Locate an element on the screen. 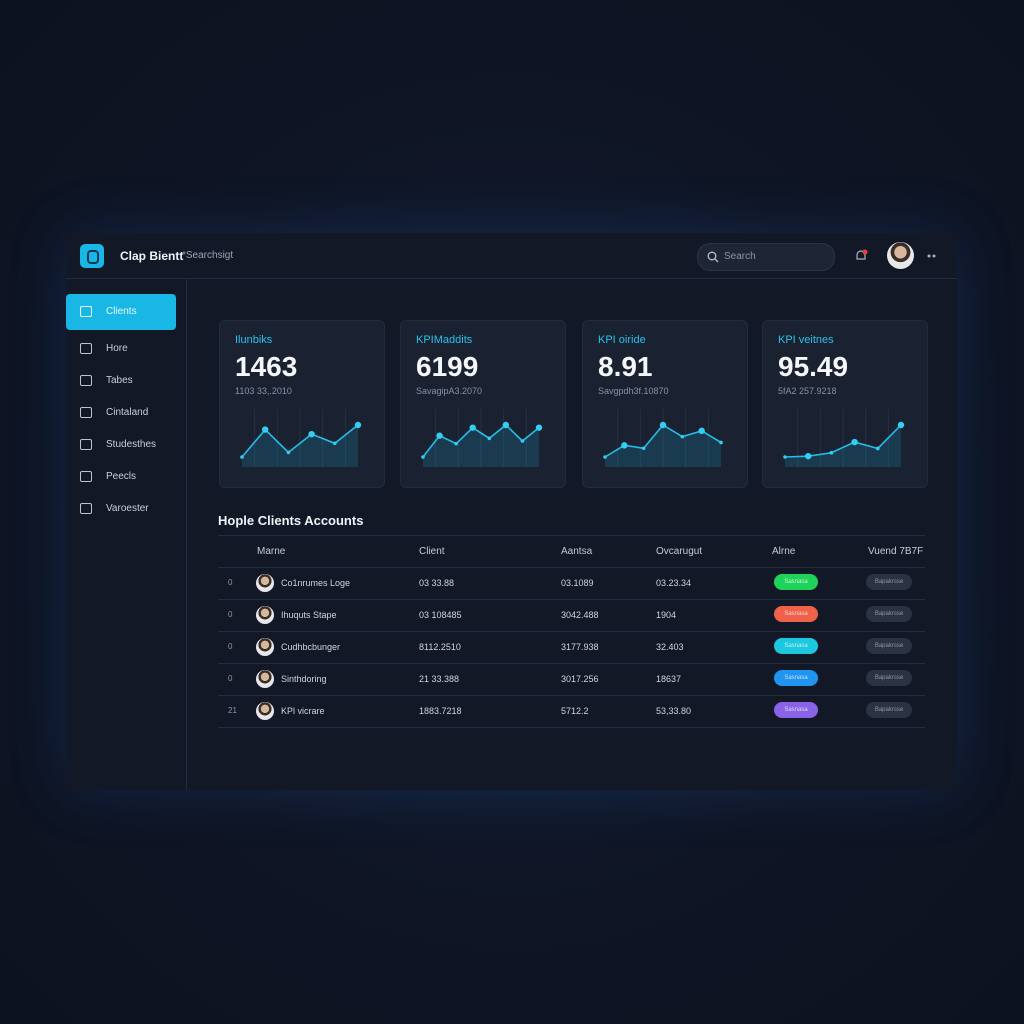 The height and width of the screenshot is (1024, 1024). search-icon is located at coordinates (713, 257).